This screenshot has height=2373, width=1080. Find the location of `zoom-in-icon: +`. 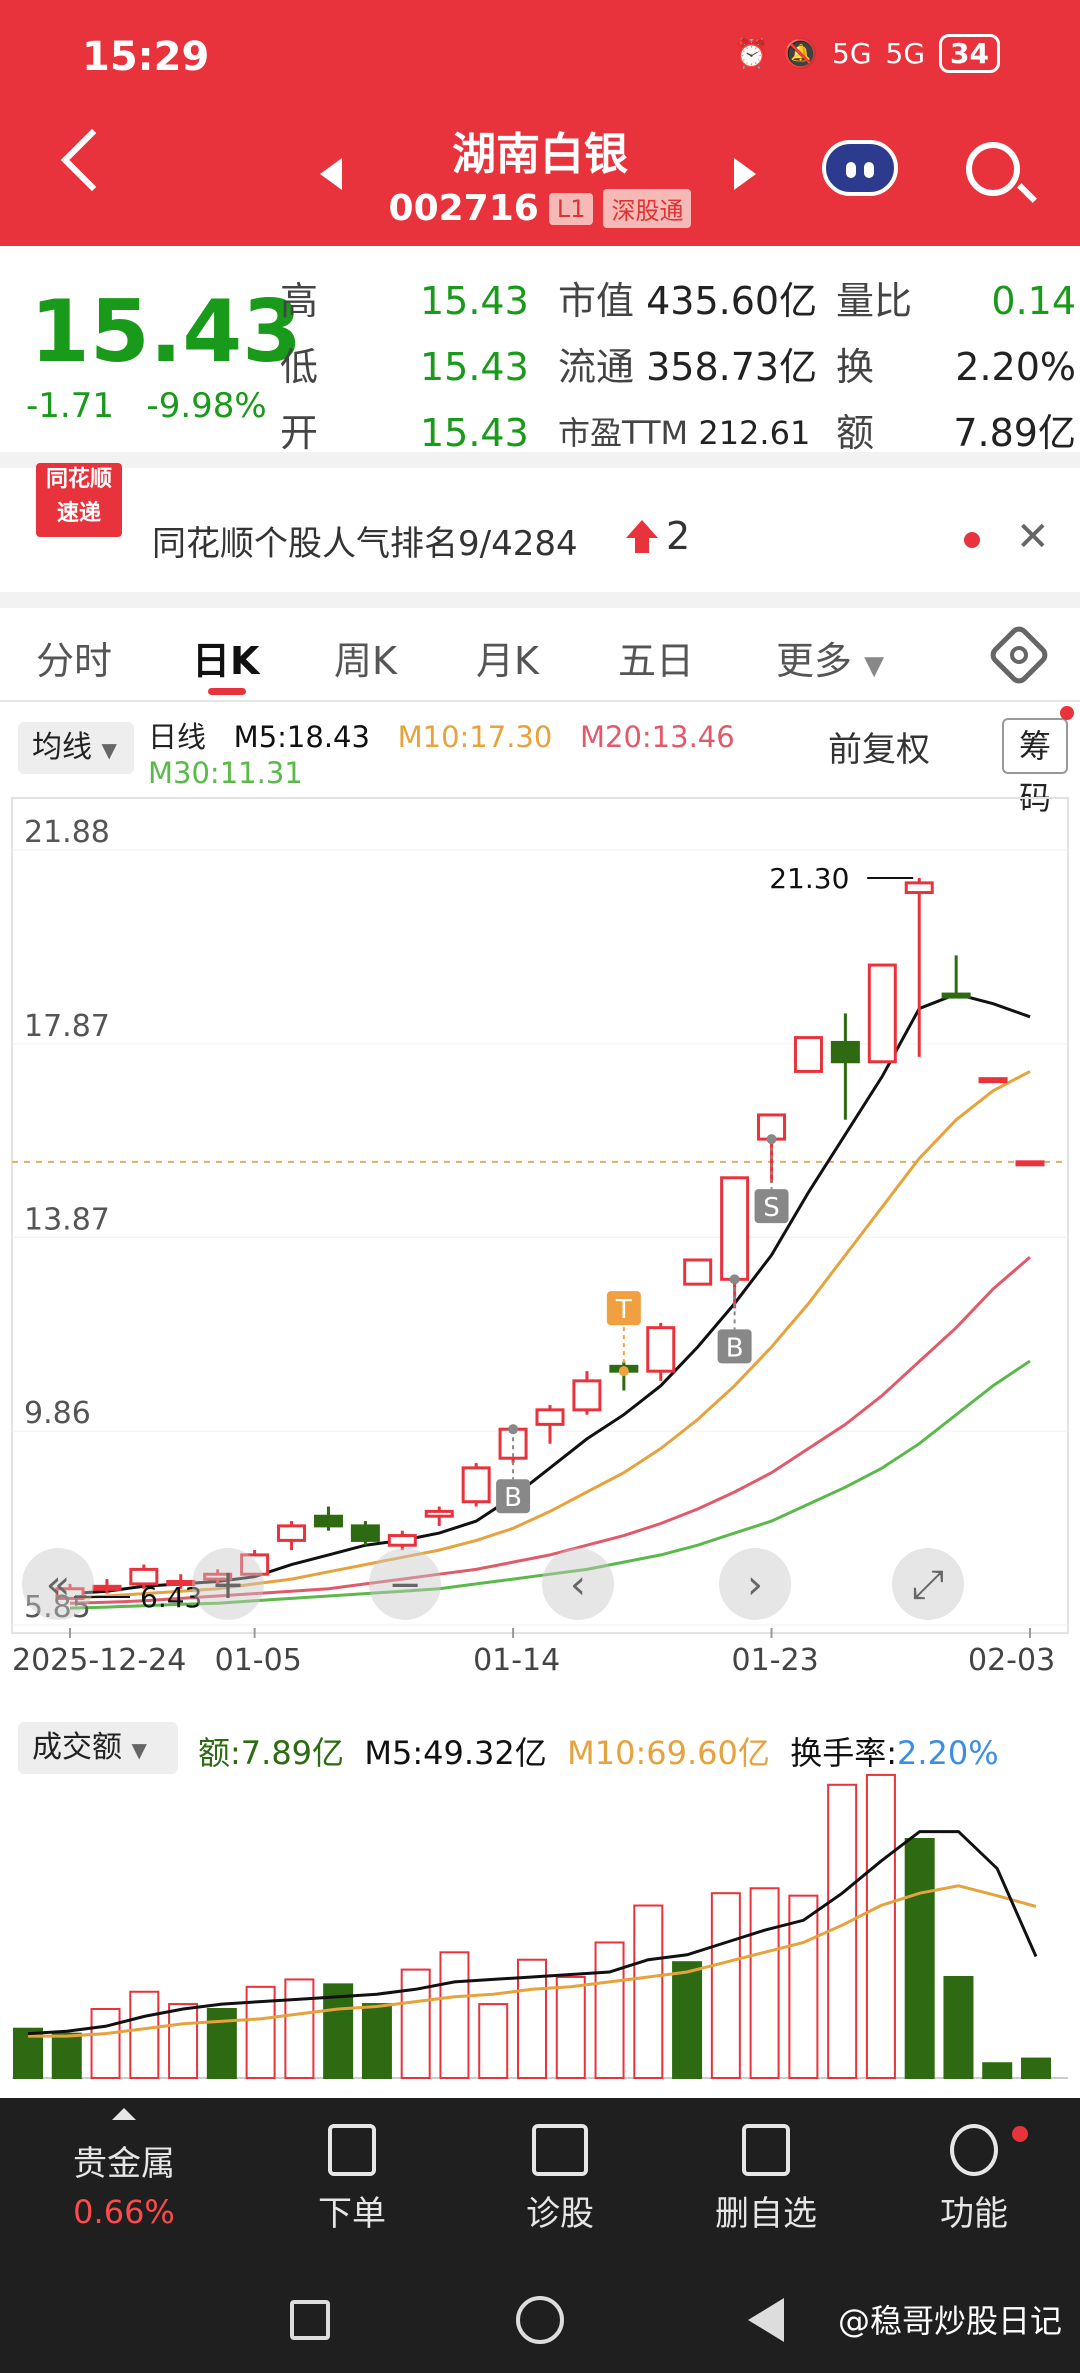

zoom-in-icon: + is located at coordinates (228, 1584).